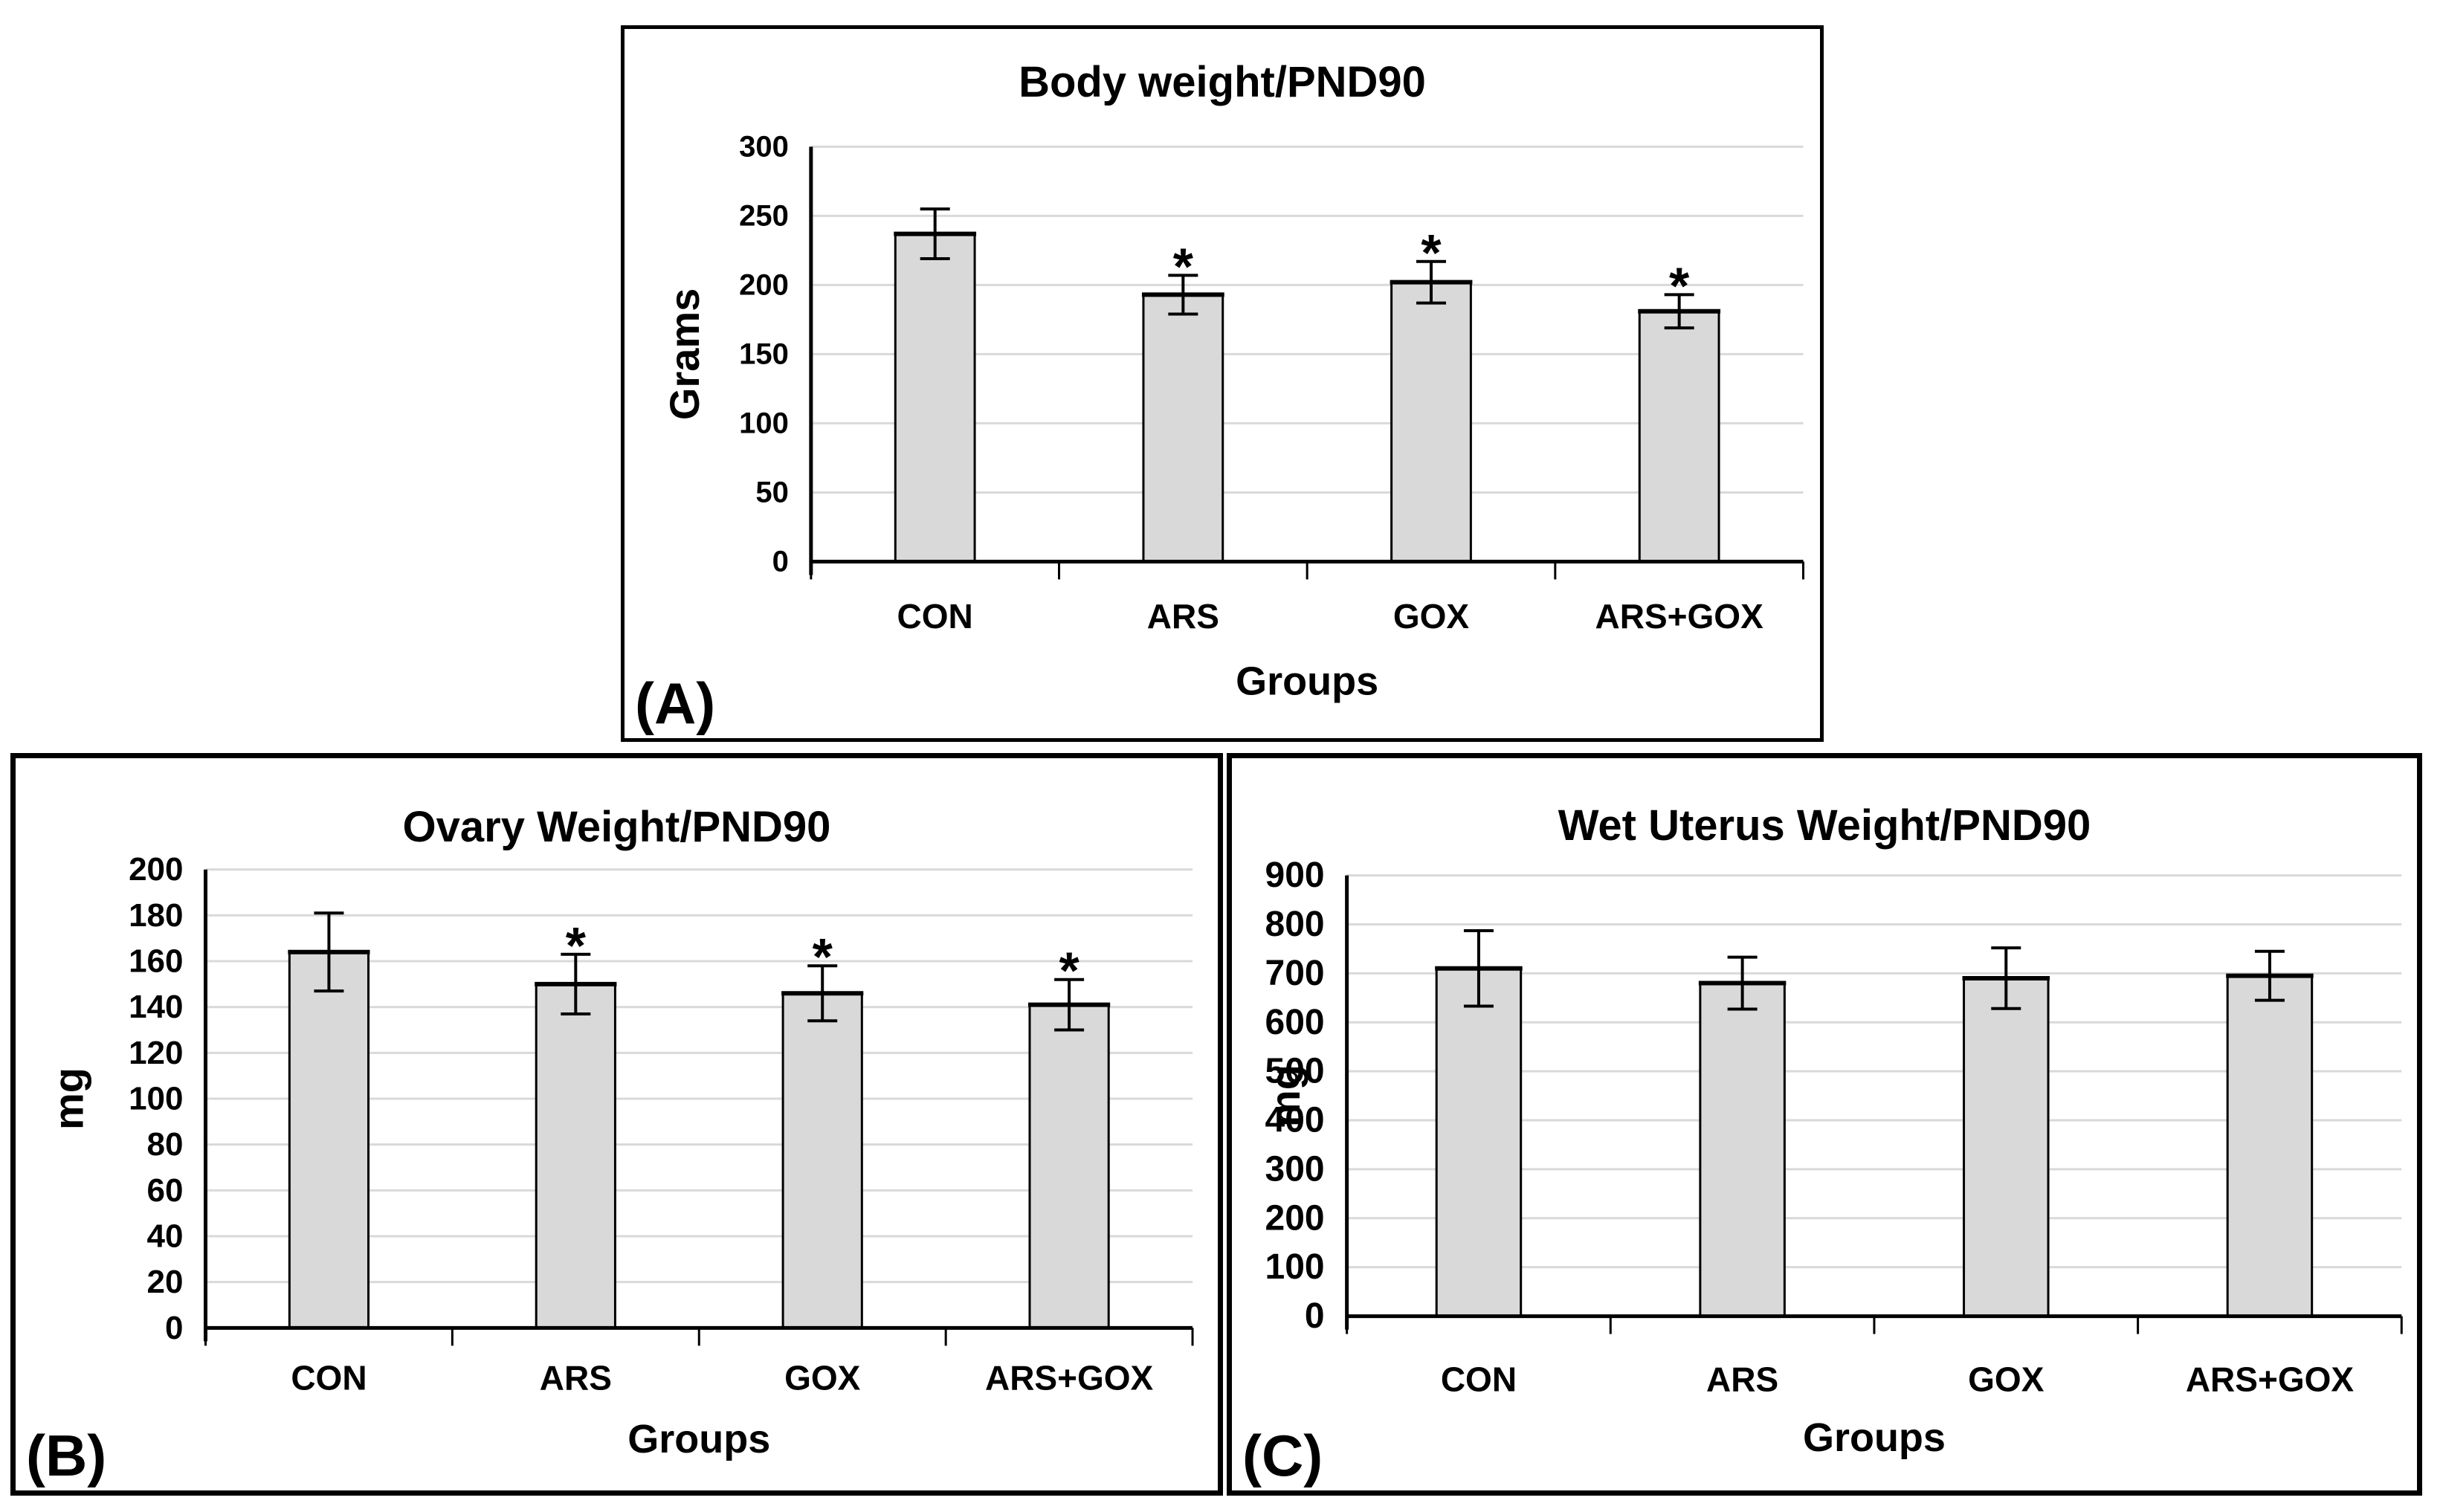 This screenshot has height=1512, width=2443. I want to click on svg-text: 180, so click(156, 916).